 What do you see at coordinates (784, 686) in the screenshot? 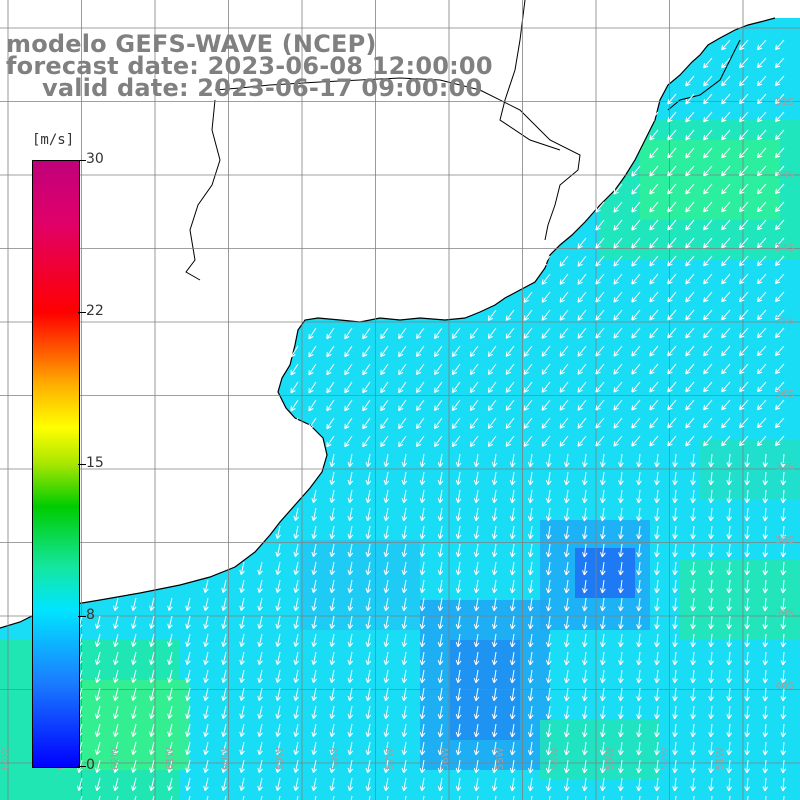
I see `latitude-label: 40S` at bounding box center [784, 686].